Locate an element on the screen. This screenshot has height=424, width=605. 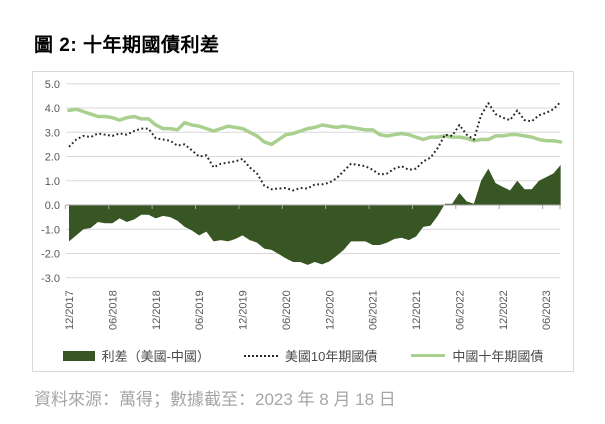
x-axis-tick-label: 12/2021 is located at coordinates (417, 310).